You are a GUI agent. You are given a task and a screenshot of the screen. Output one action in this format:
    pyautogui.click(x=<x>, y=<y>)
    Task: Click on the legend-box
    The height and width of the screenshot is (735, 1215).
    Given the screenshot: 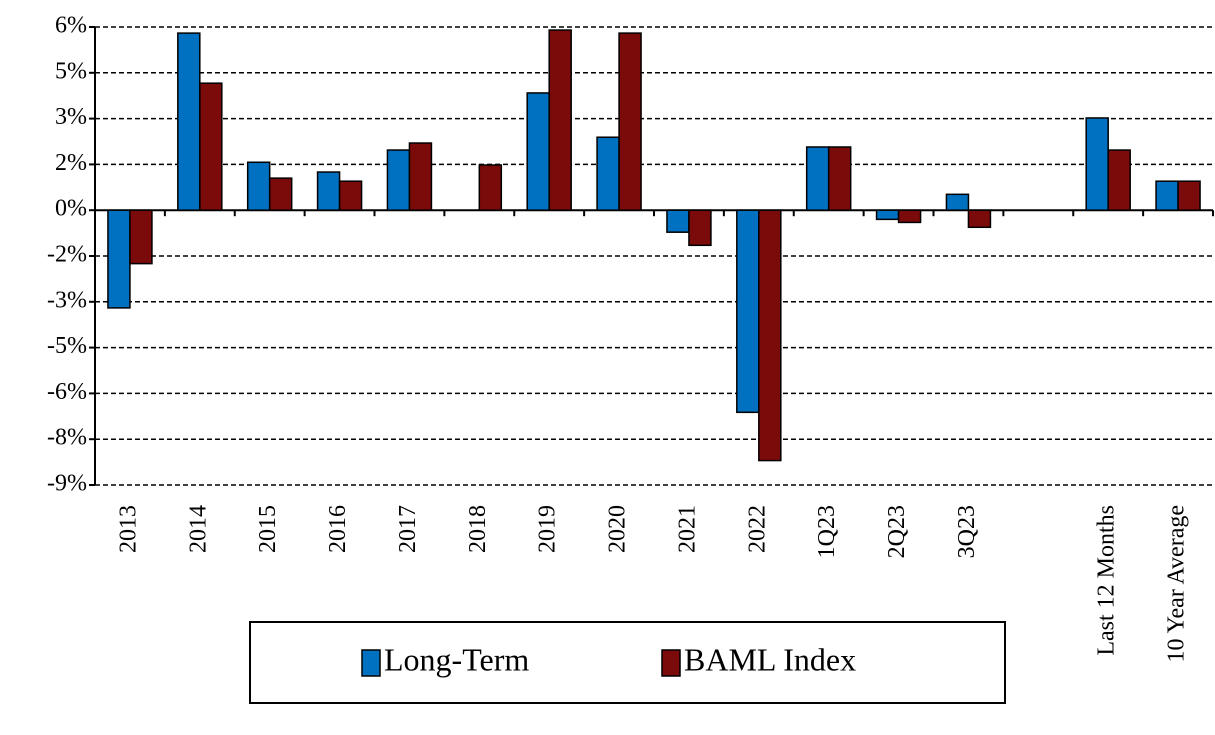 What is the action you would take?
    pyautogui.click(x=627, y=662)
    